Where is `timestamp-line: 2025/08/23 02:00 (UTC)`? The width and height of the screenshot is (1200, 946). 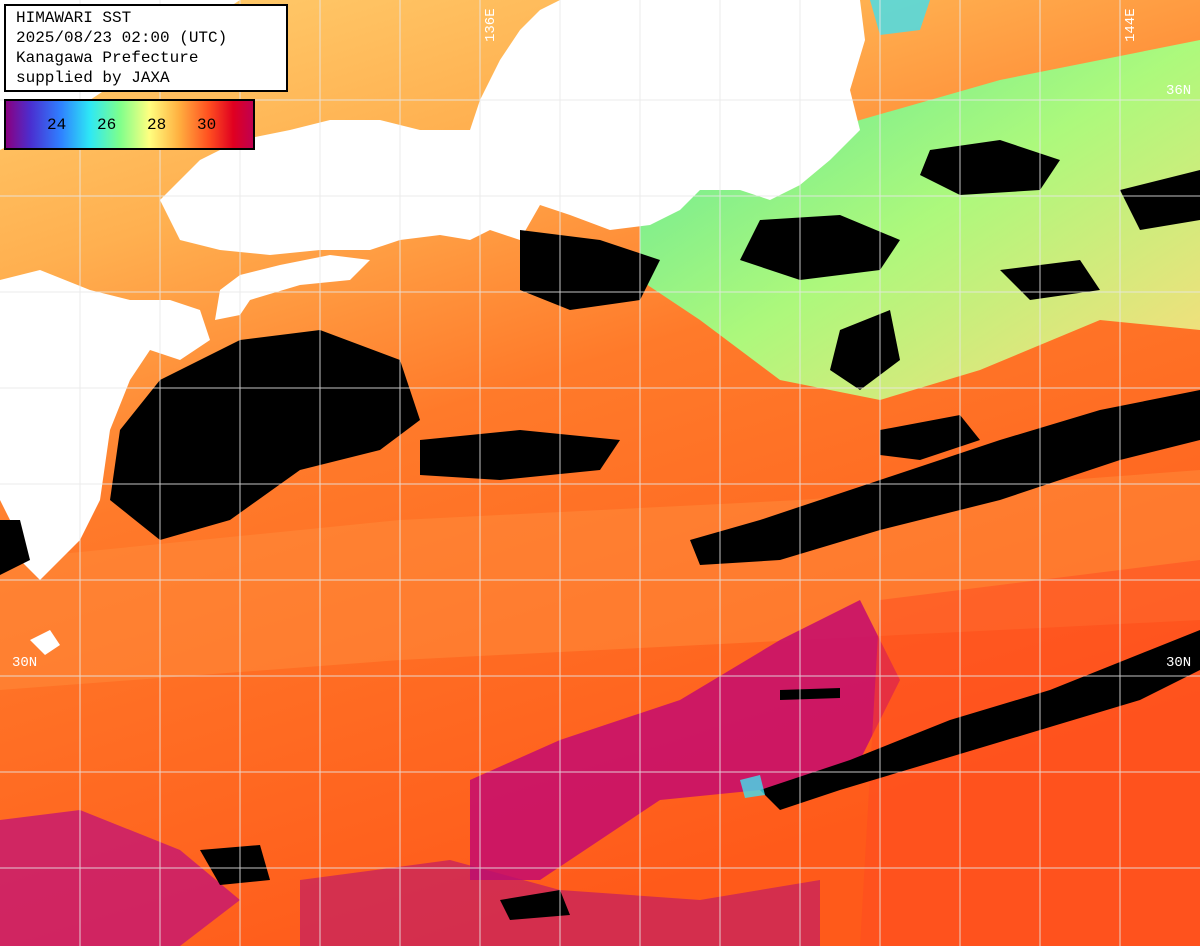 timestamp-line: 2025/08/23 02:00 (UTC) is located at coordinates (122, 38).